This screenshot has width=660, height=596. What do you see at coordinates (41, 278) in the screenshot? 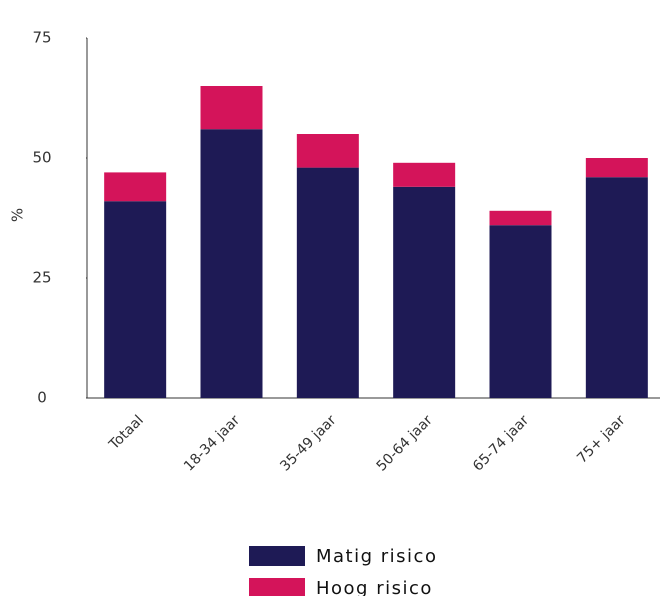
I see `y-tick-label: 25` at bounding box center [41, 278].